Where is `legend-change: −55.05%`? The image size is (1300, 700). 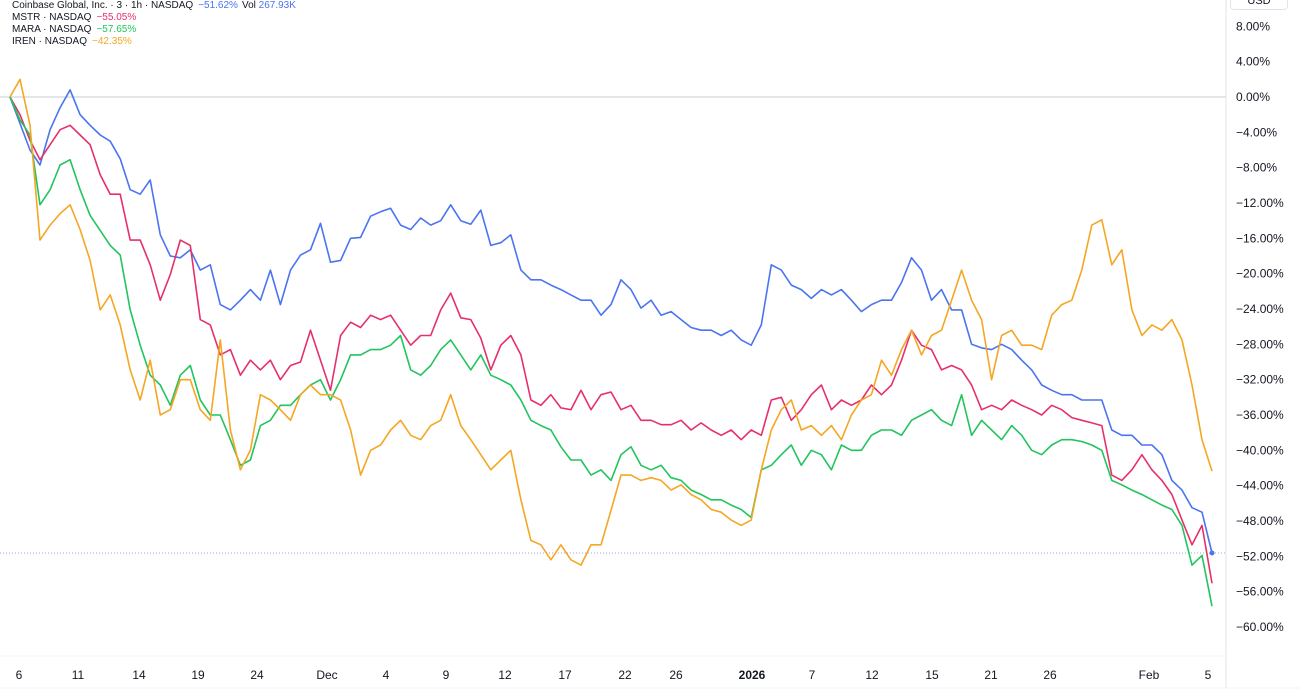
legend-change: −55.05% is located at coordinates (116, 17).